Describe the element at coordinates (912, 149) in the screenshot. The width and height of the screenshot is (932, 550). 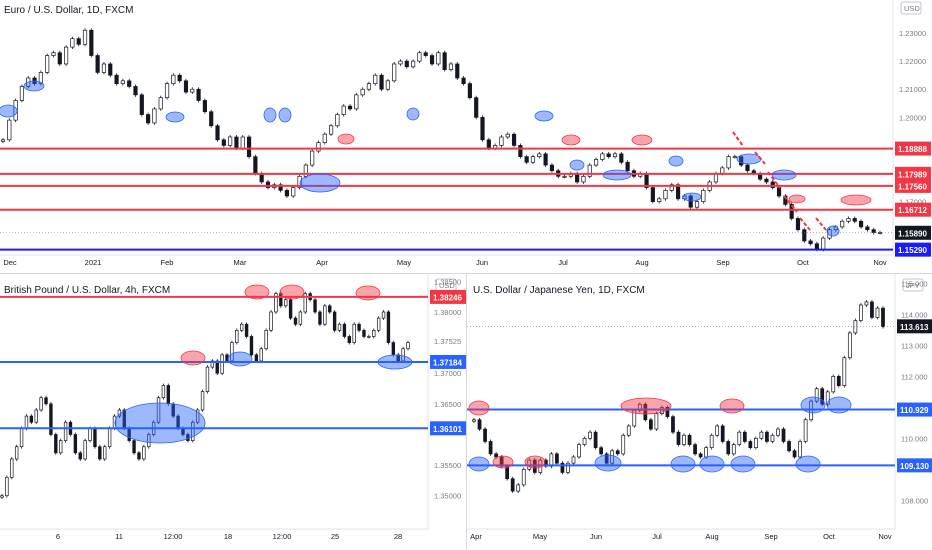
I see `price-level-label: 1.18888` at that location.